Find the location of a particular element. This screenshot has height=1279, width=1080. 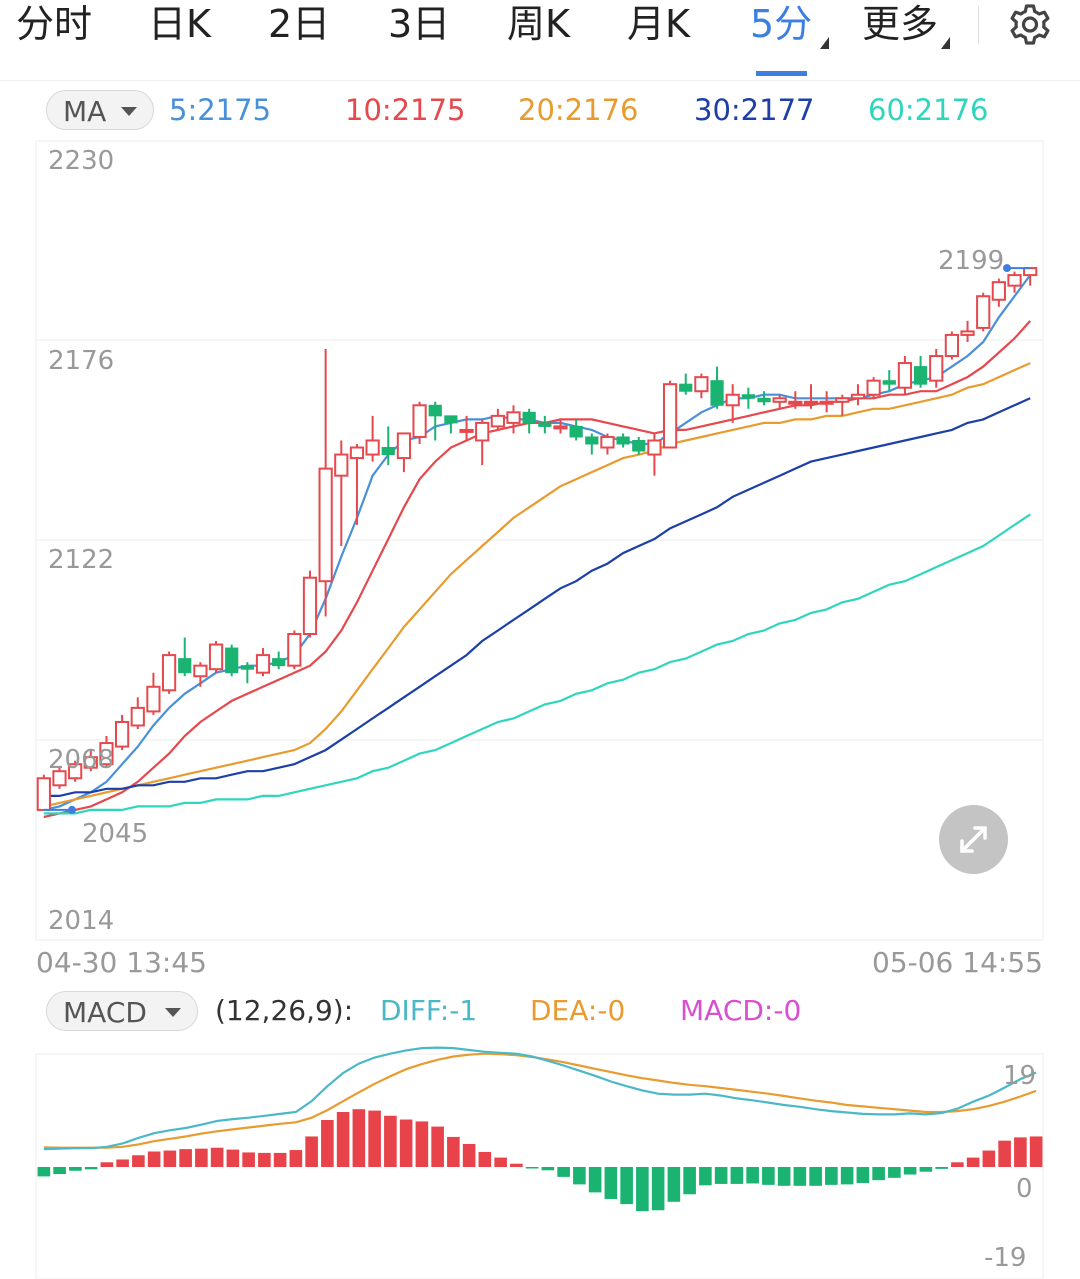

tab-intraday: 分时 is located at coordinates (54, 24).